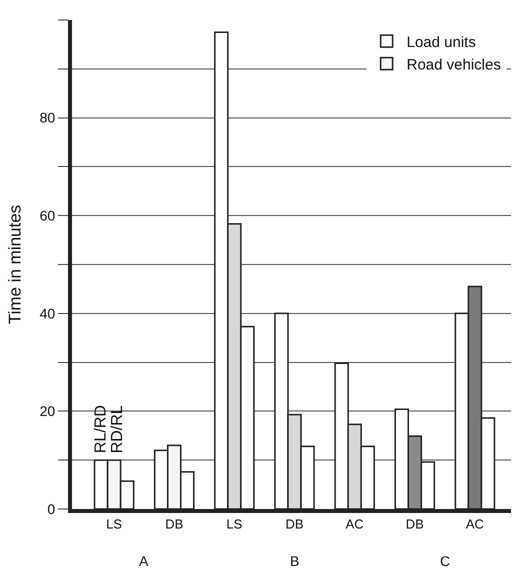 Image resolution: width=519 pixels, height=571 pixels. Describe the element at coordinates (144, 561) in the screenshot. I see `text: A` at that location.